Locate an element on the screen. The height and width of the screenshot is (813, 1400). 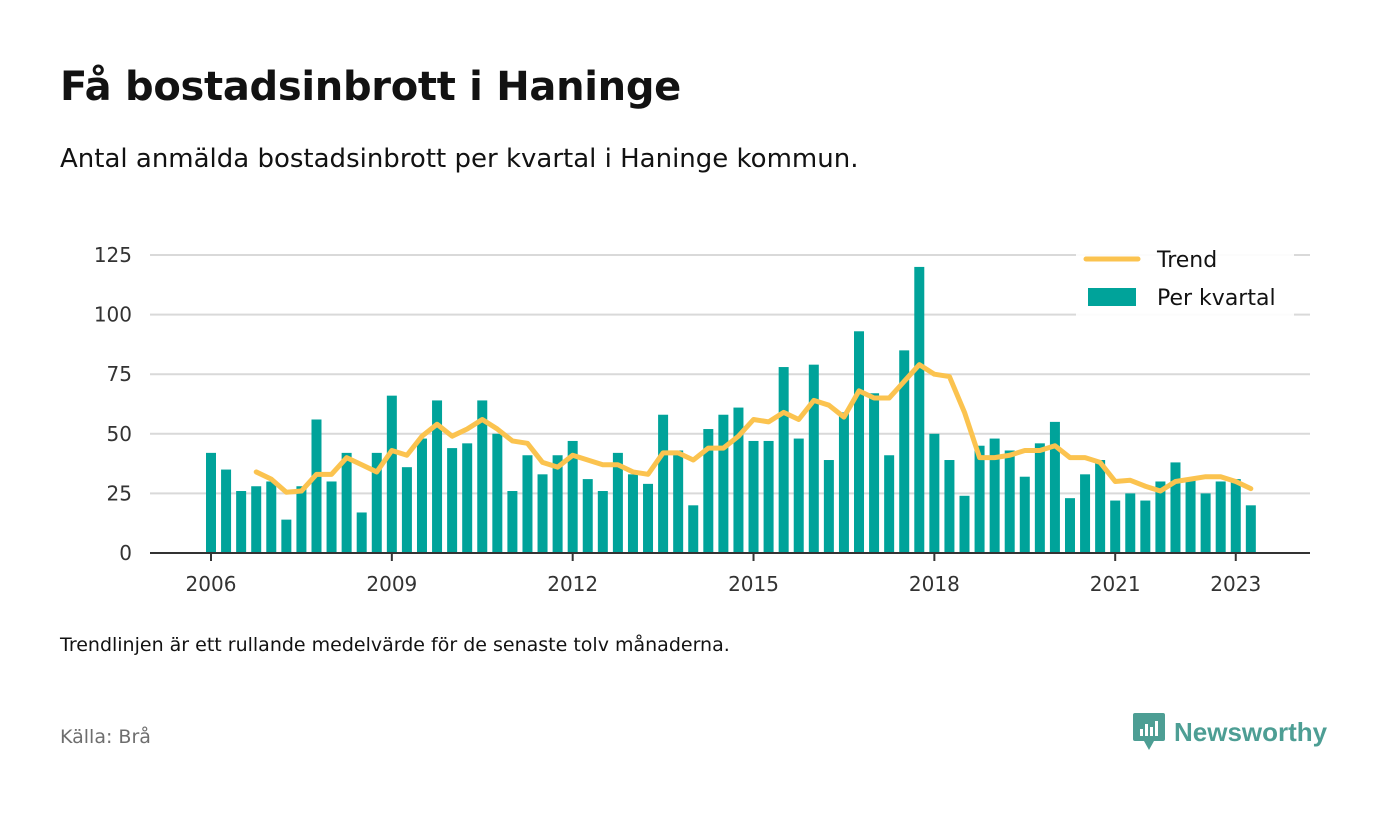
y-tick-label: 50 is located at coordinates (119, 434).